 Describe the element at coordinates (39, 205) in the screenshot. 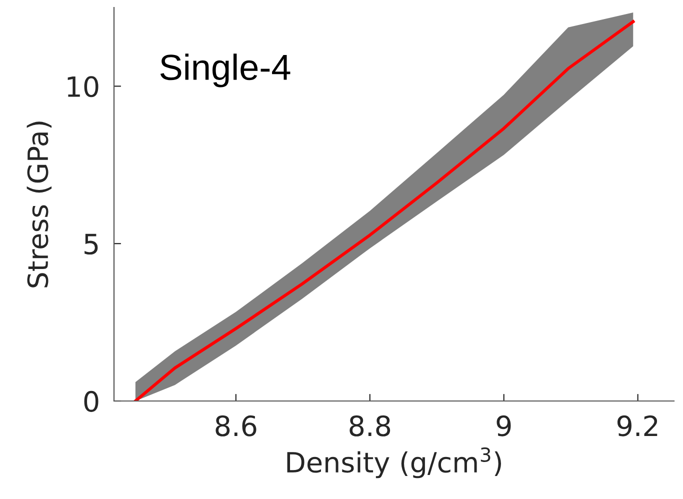

I see `y-axis-title: Stress (GPa)` at that location.